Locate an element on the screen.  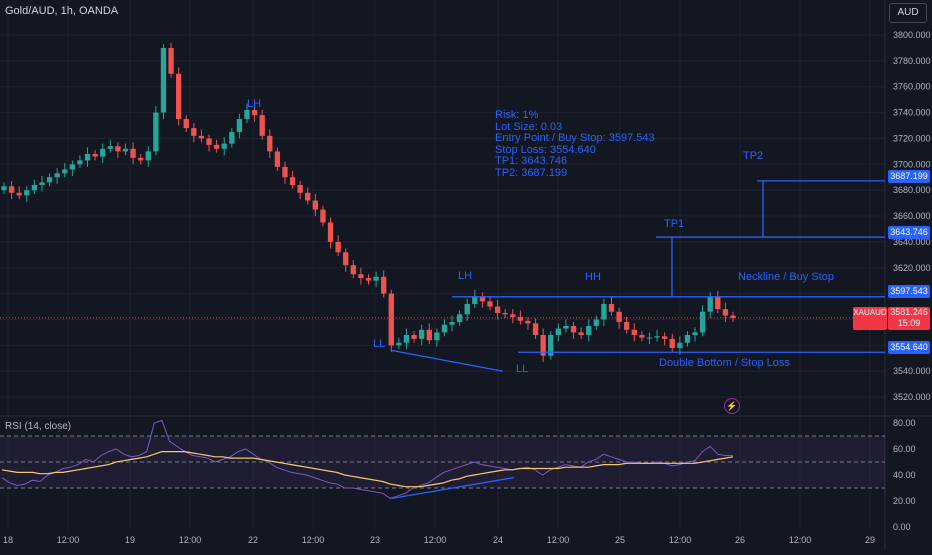
lightning-icon: ⚡ is located at coordinates (732, 406).